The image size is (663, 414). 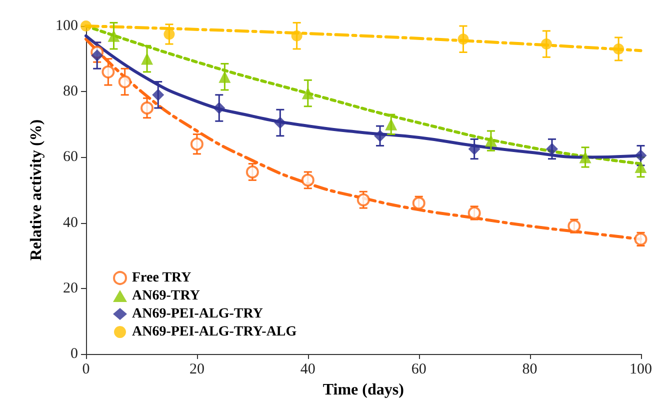 I want to click on x-tick-label: 40, so click(x=308, y=370).